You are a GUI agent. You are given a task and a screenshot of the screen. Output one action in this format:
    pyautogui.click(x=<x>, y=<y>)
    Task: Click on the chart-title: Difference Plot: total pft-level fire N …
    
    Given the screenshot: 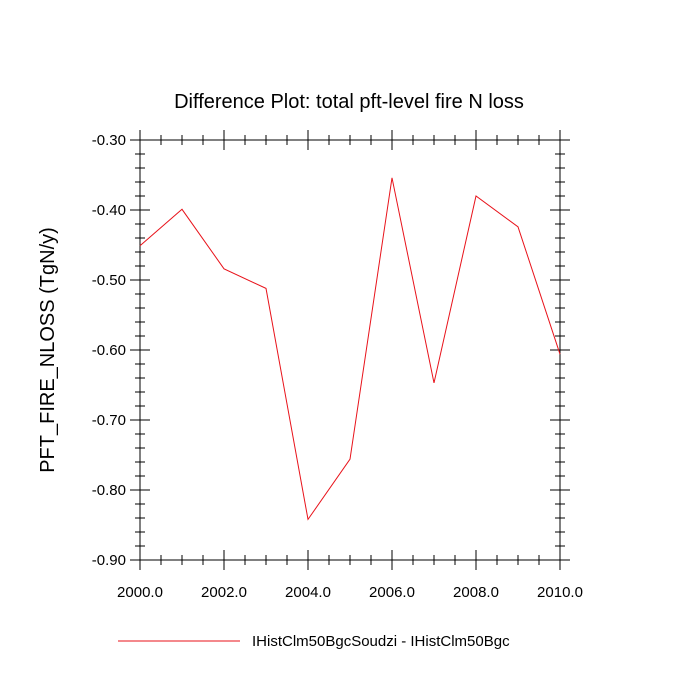 What is the action you would take?
    pyautogui.click(x=349, y=102)
    